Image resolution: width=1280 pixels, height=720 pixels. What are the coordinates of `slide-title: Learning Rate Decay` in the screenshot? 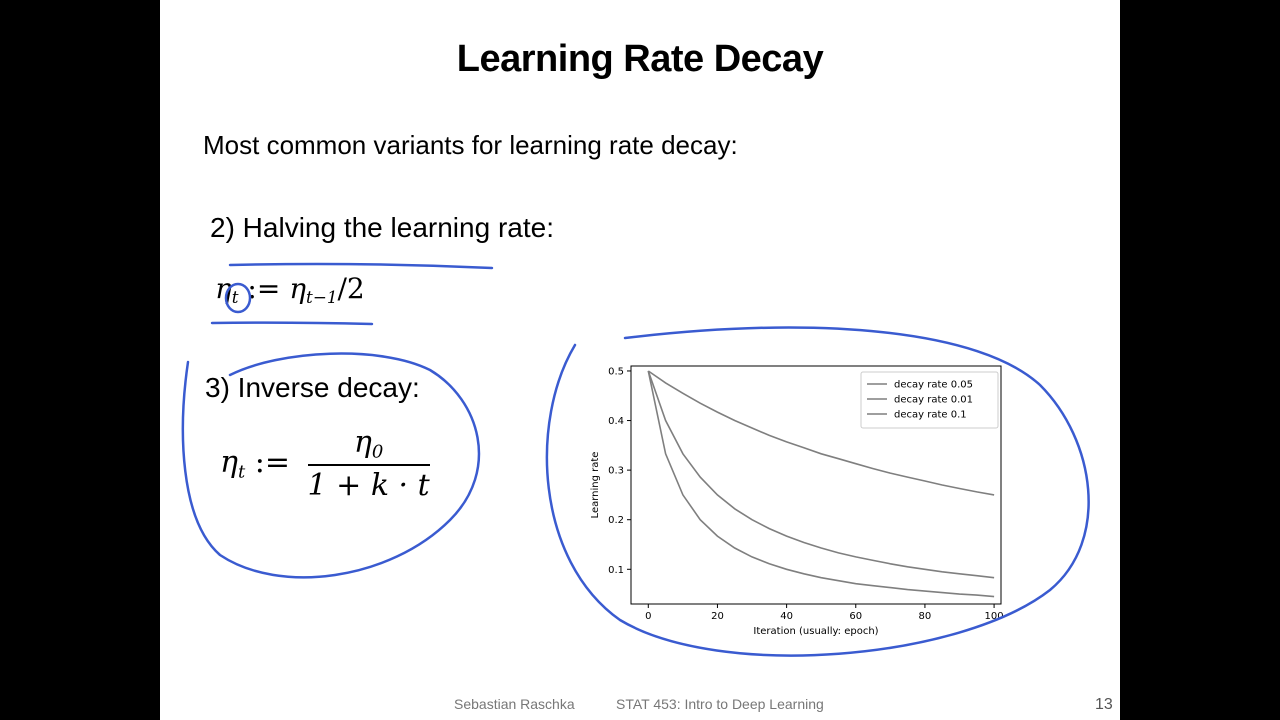 It's located at (640, 59).